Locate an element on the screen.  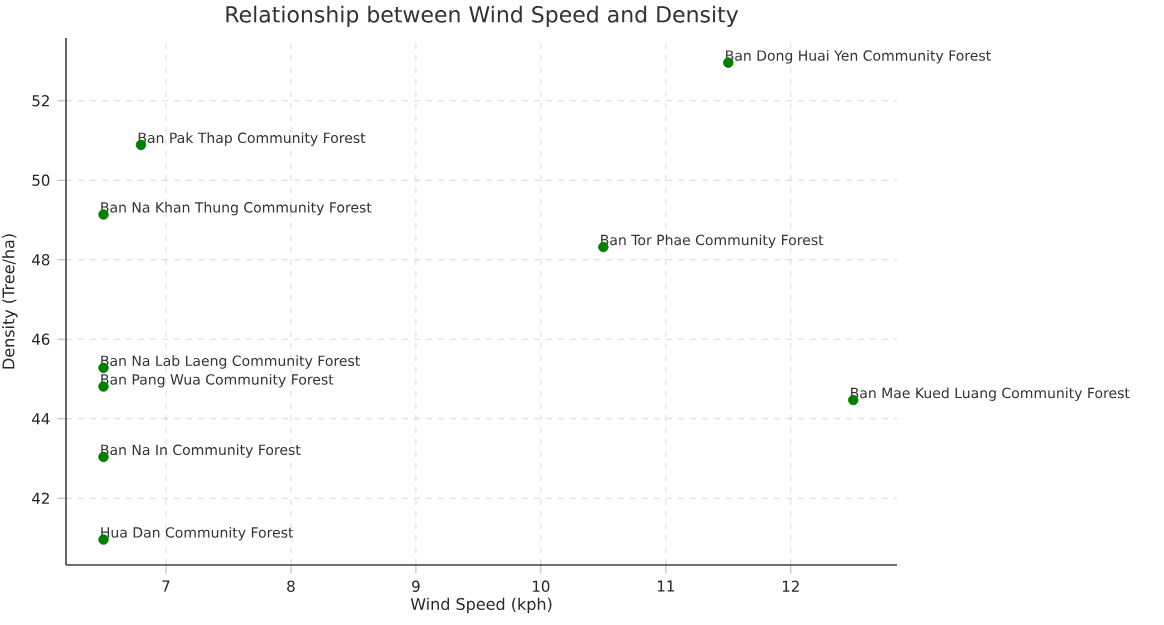
y-tick-label: 48 is located at coordinates (41, 260).